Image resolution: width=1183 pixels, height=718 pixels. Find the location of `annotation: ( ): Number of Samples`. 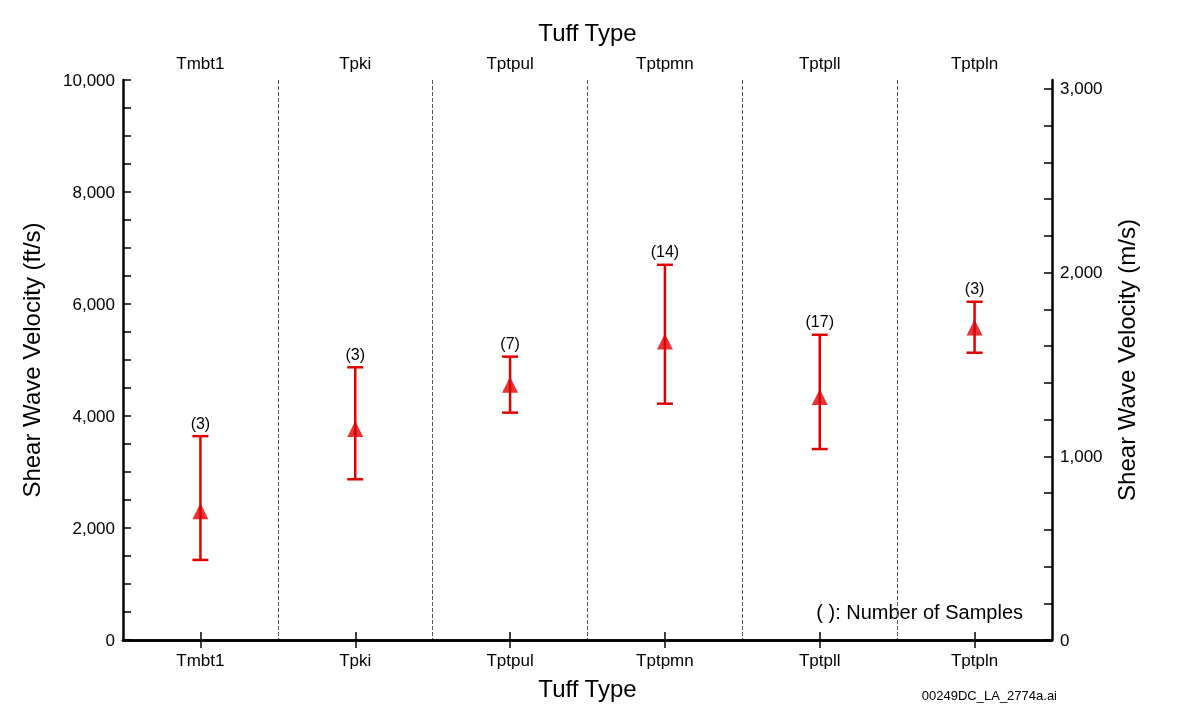

annotation: ( ): Number of Samples is located at coordinates (920, 612).